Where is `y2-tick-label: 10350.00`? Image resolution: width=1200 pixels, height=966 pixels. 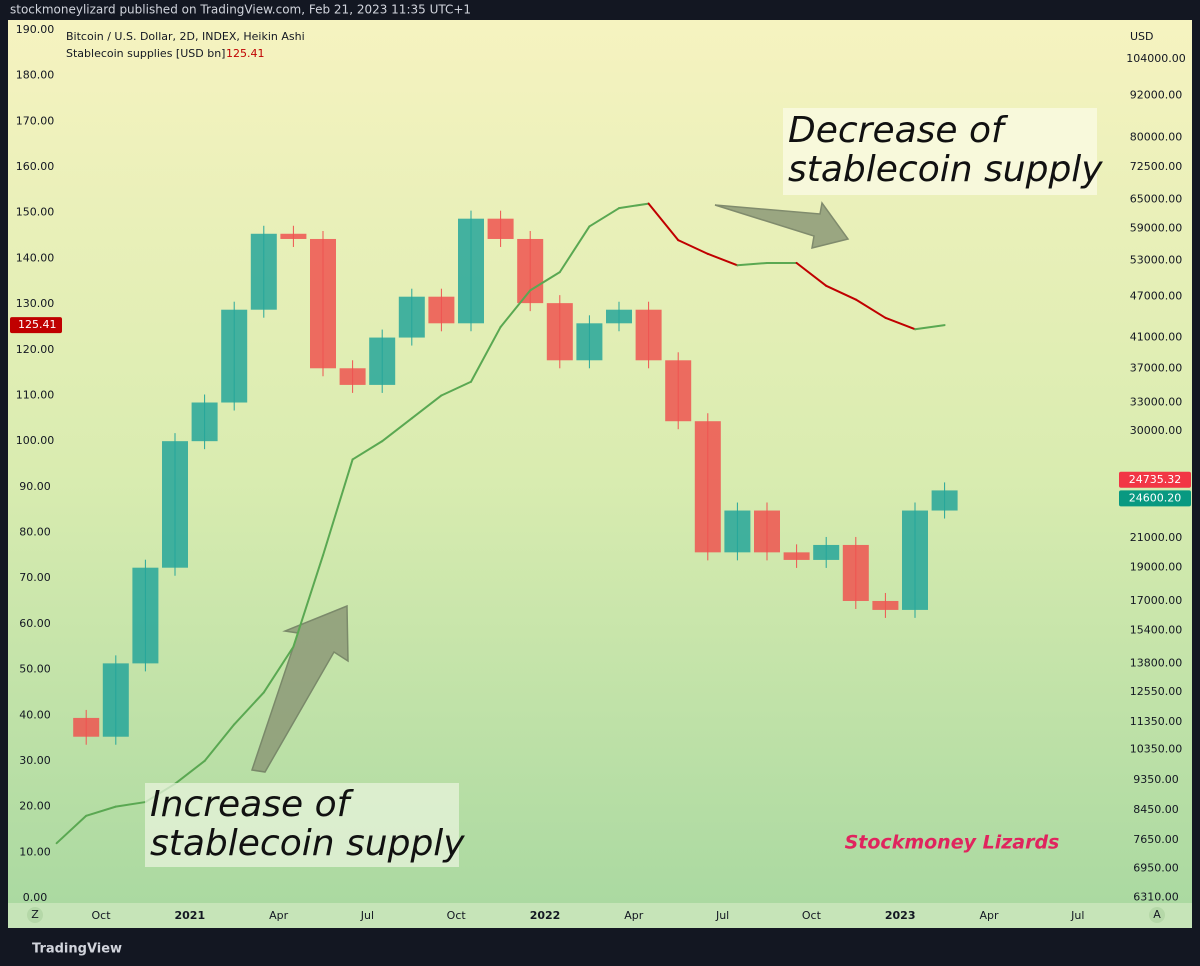 y2-tick-label: 10350.00 is located at coordinates (1156, 748).